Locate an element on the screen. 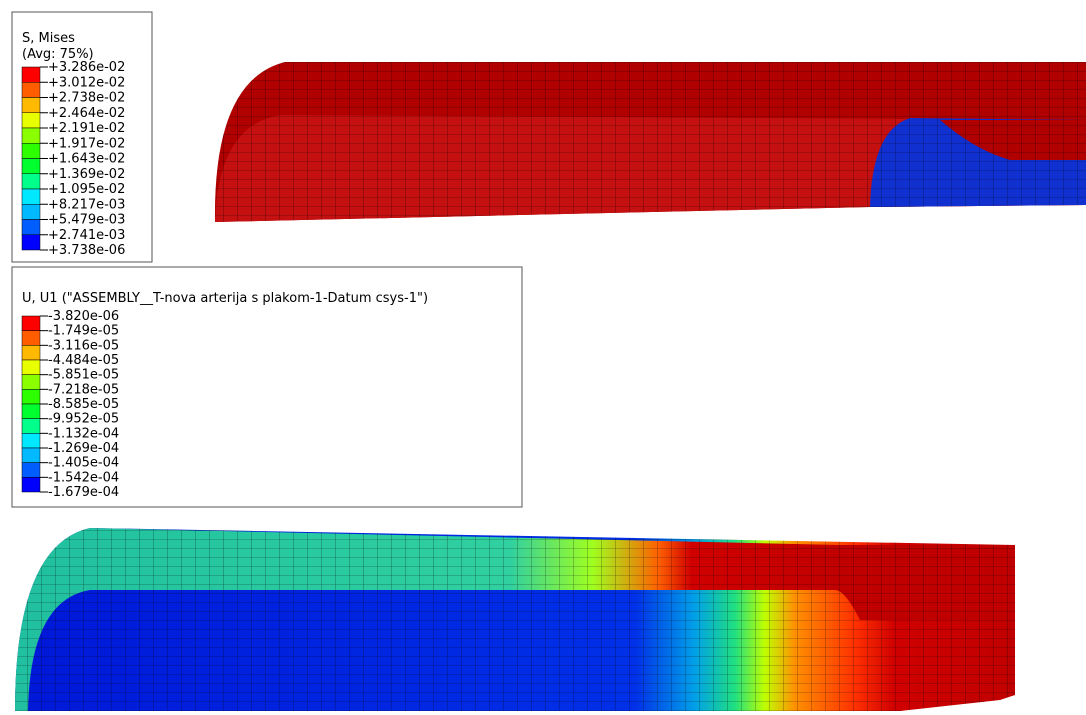 This screenshot has width=1086, height=715. legend-title: S, Mises is located at coordinates (48, 38).